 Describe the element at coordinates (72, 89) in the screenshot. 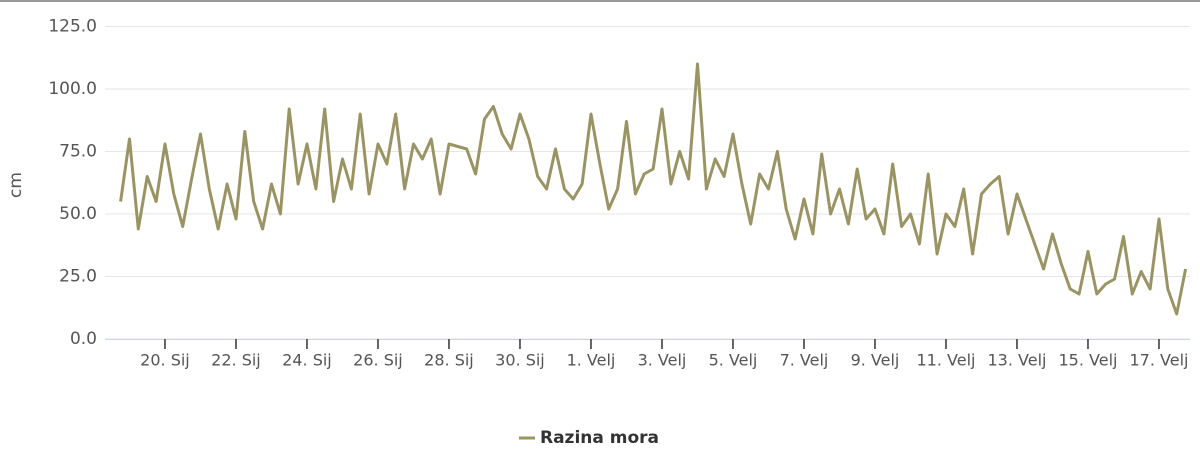

I see `y-tick-label: 100.0` at that location.